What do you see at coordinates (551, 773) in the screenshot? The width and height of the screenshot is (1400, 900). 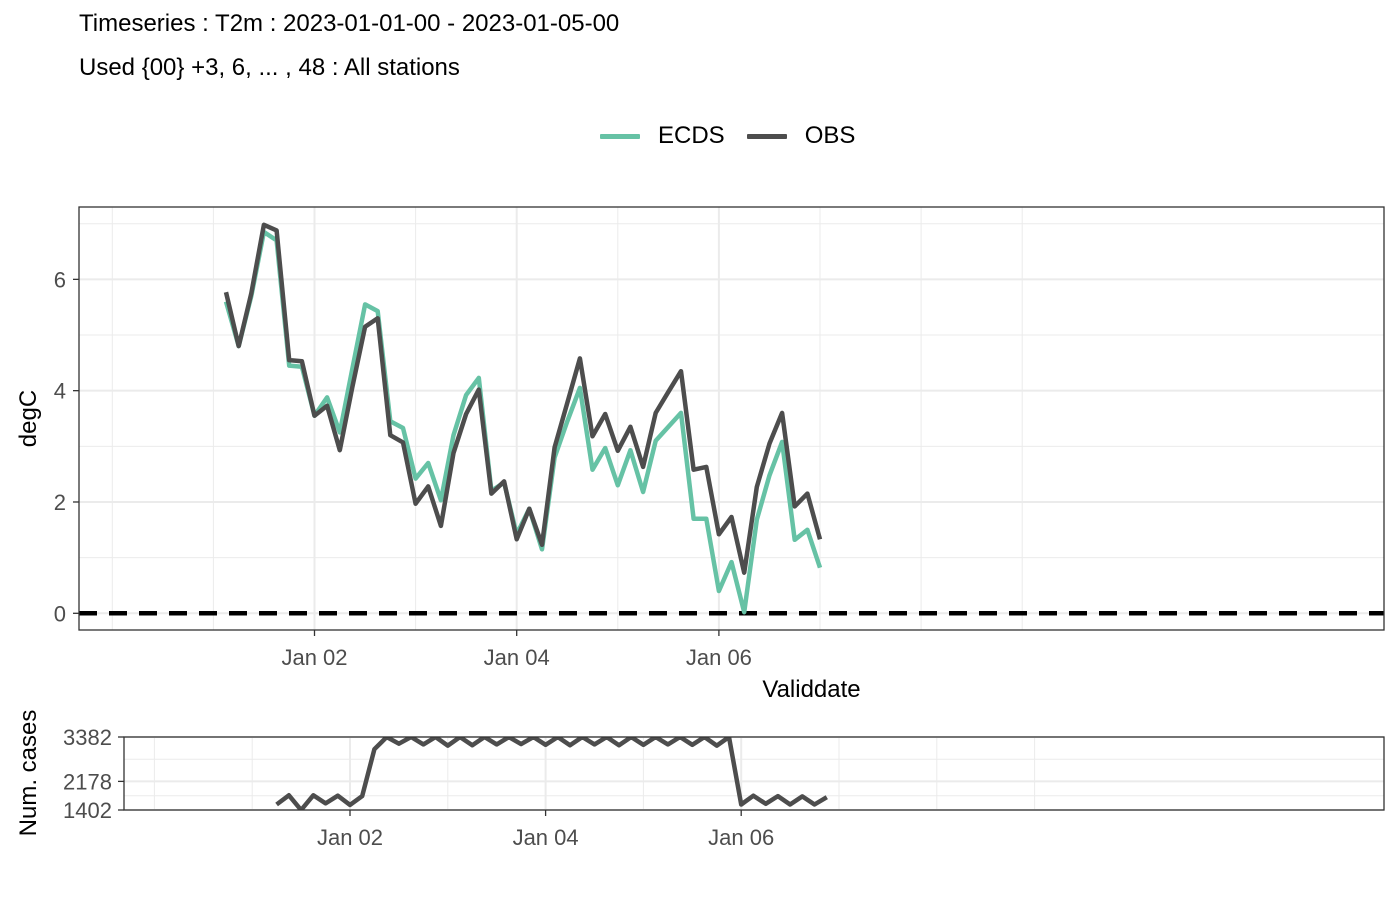 I see `series-line-num-cases` at bounding box center [551, 773].